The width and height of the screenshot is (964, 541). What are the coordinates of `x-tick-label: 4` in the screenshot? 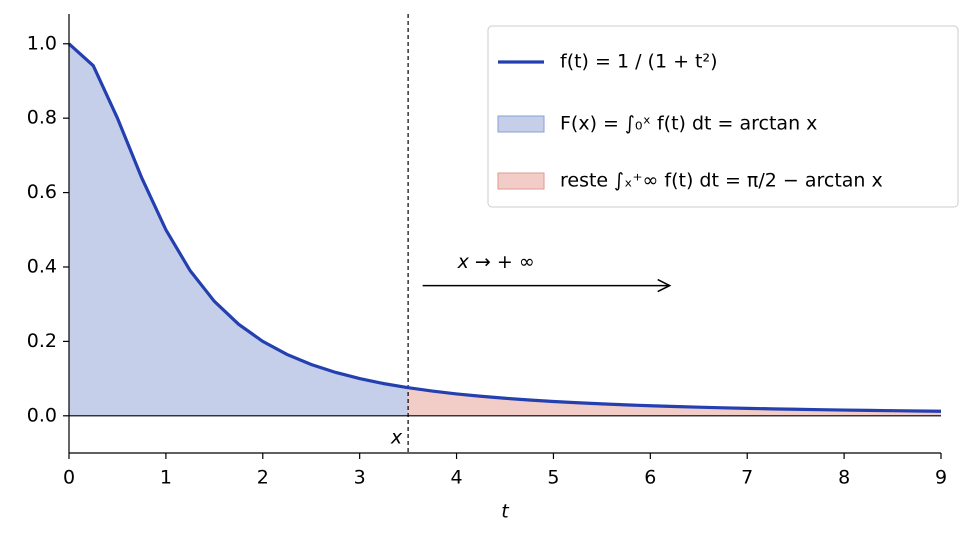 It's located at (457, 478).